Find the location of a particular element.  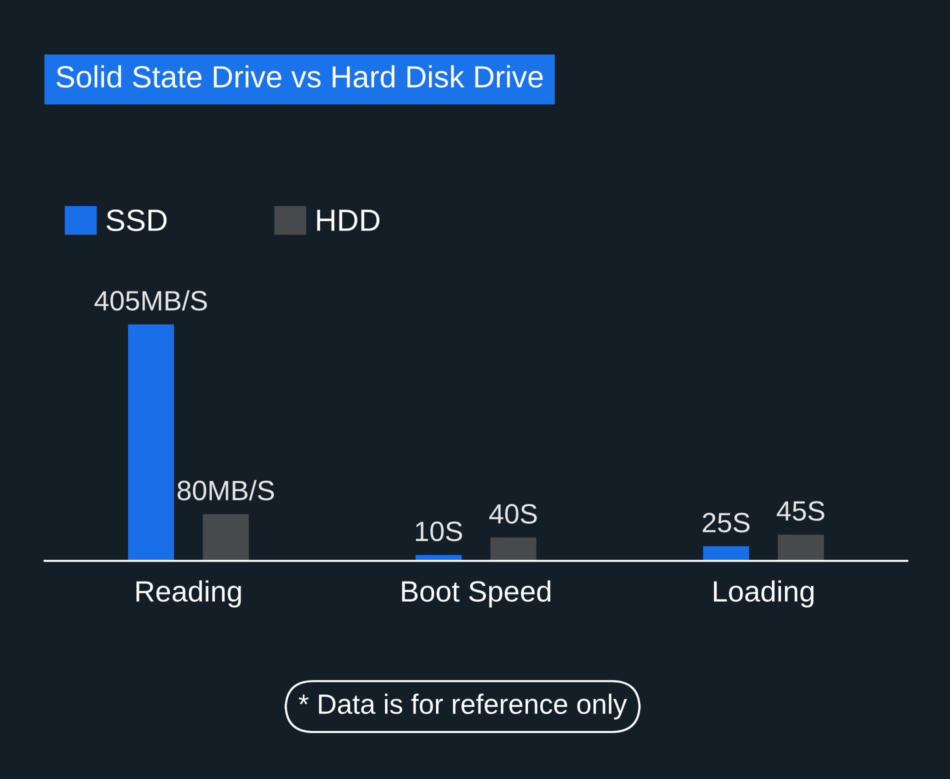

x-tick-label: Boot Speed is located at coordinates (476, 594).